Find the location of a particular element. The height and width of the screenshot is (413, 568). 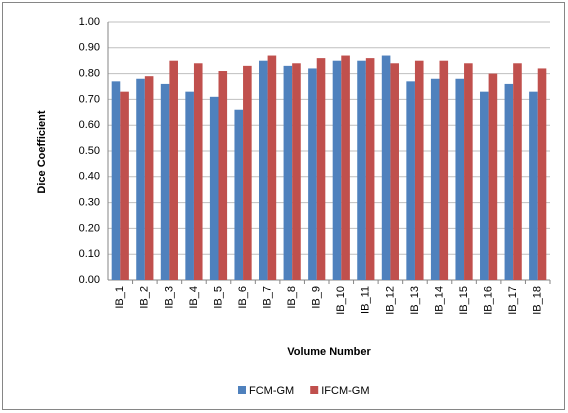

y-tick-label: 0.30 is located at coordinates (89, 203).